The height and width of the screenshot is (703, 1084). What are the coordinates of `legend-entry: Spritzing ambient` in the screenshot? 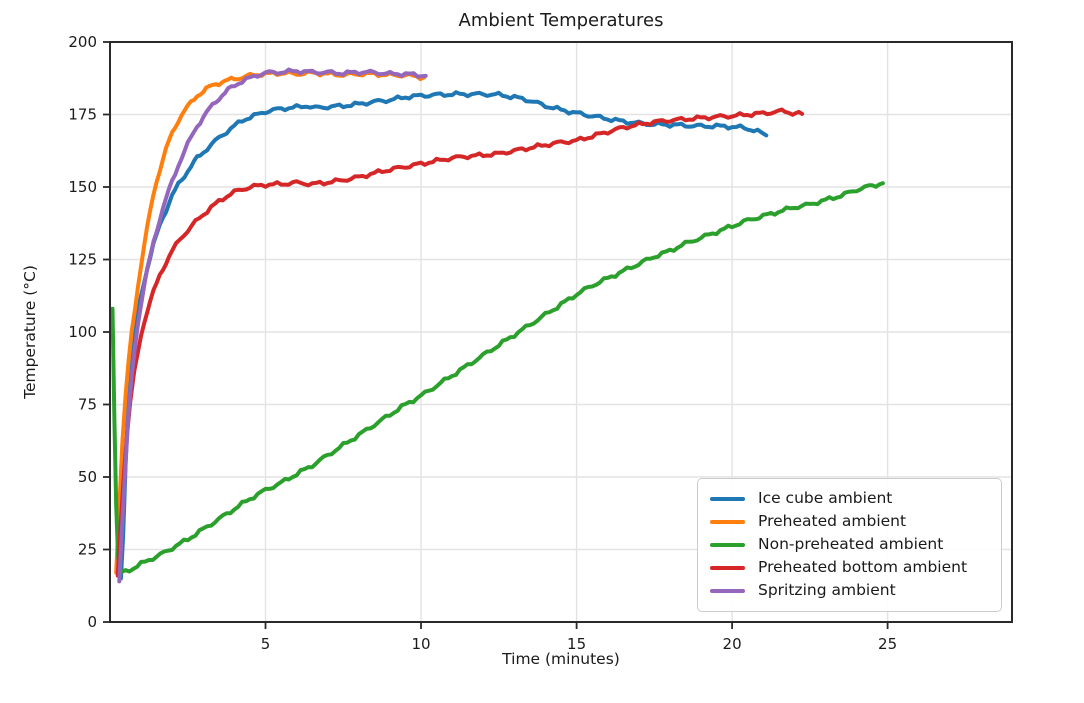 It's located at (849, 591).